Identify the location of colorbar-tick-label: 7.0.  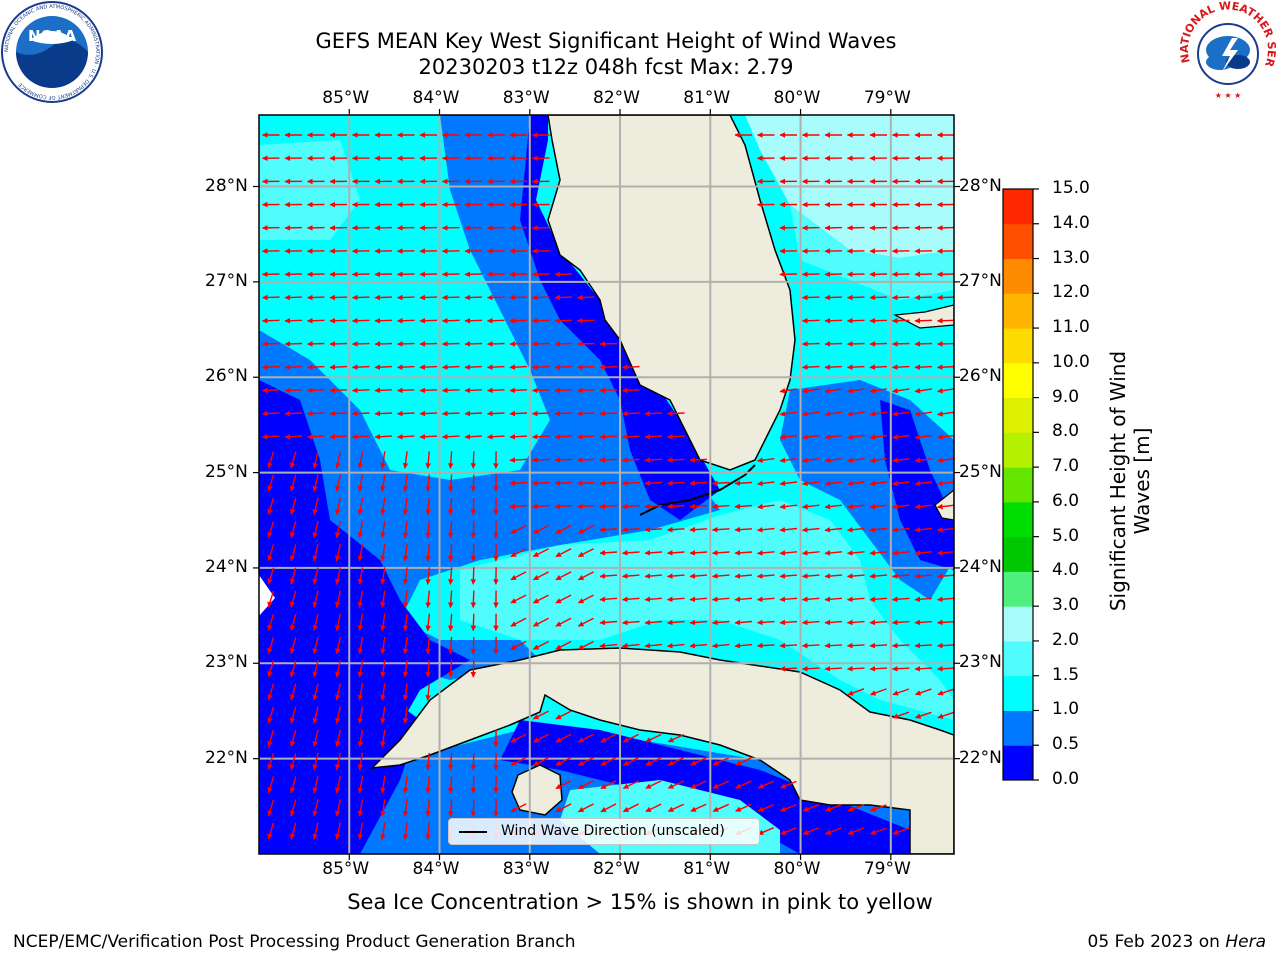
(1066, 466).